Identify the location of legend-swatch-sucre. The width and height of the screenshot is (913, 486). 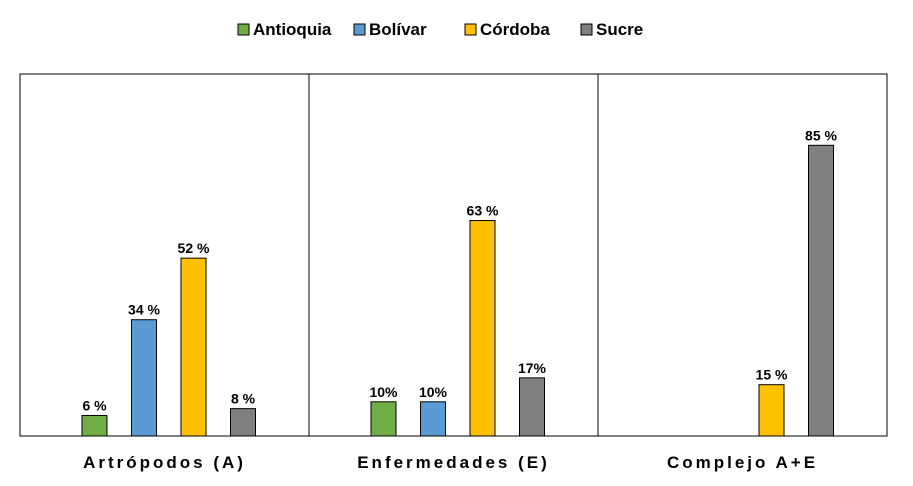
(586, 29).